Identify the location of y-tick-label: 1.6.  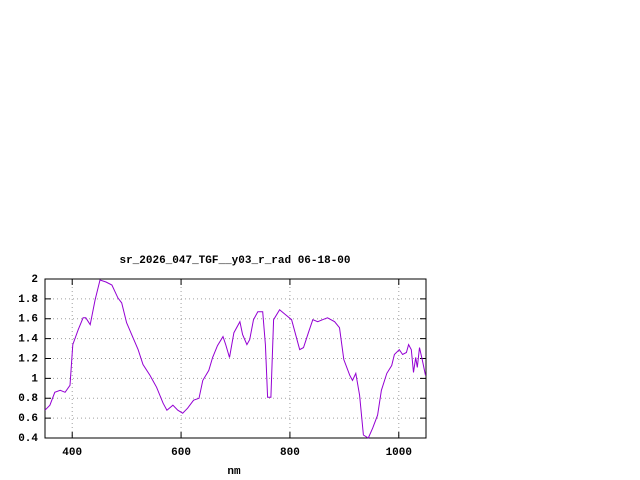
(28, 320).